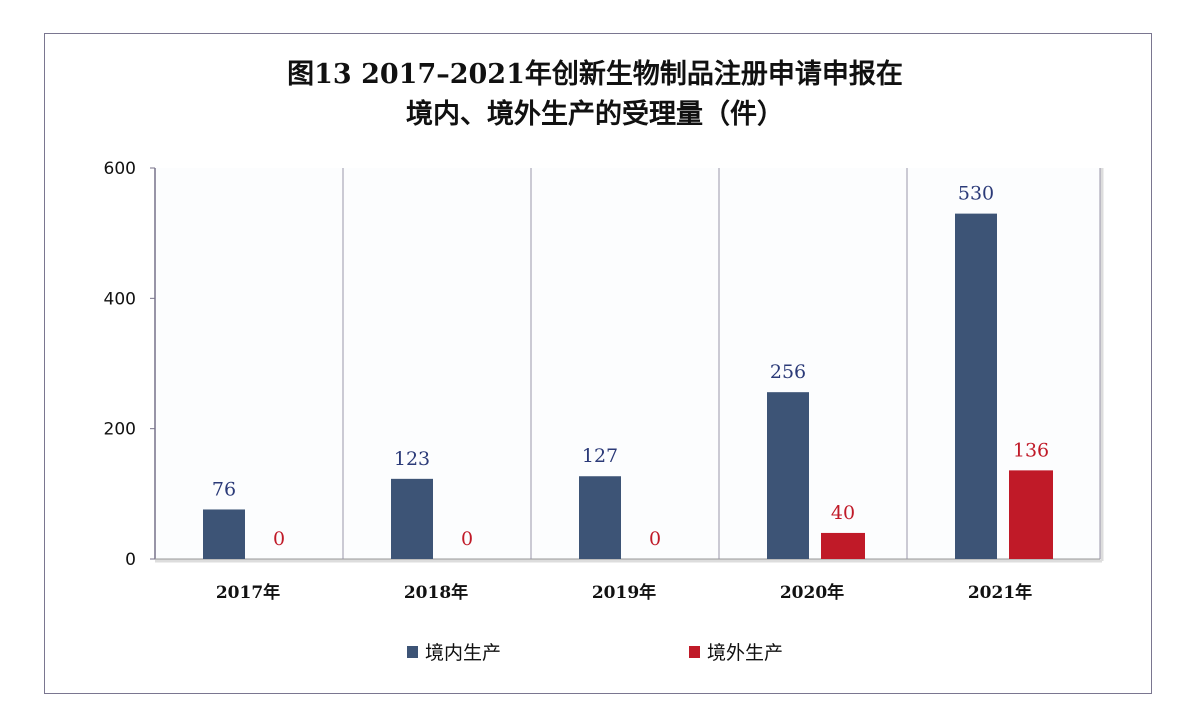 The image size is (1190, 724). I want to click on legend-label: 境内生产, so click(463, 653).